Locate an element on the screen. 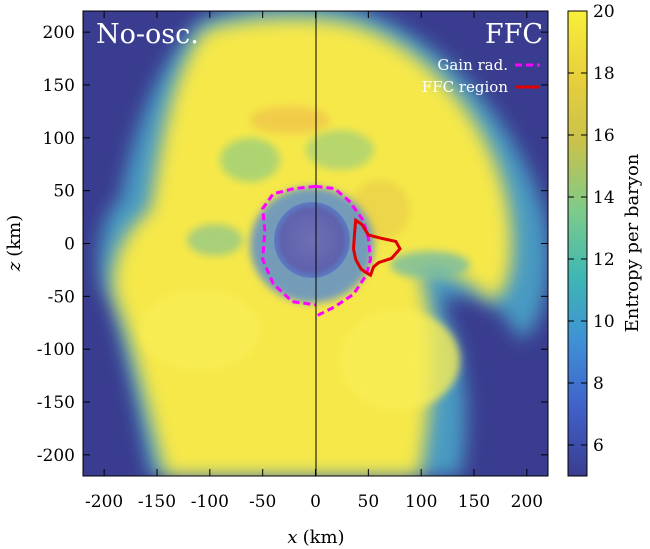 This screenshot has width=650, height=549. colorbar-tick-label: 14 is located at coordinates (604, 198).